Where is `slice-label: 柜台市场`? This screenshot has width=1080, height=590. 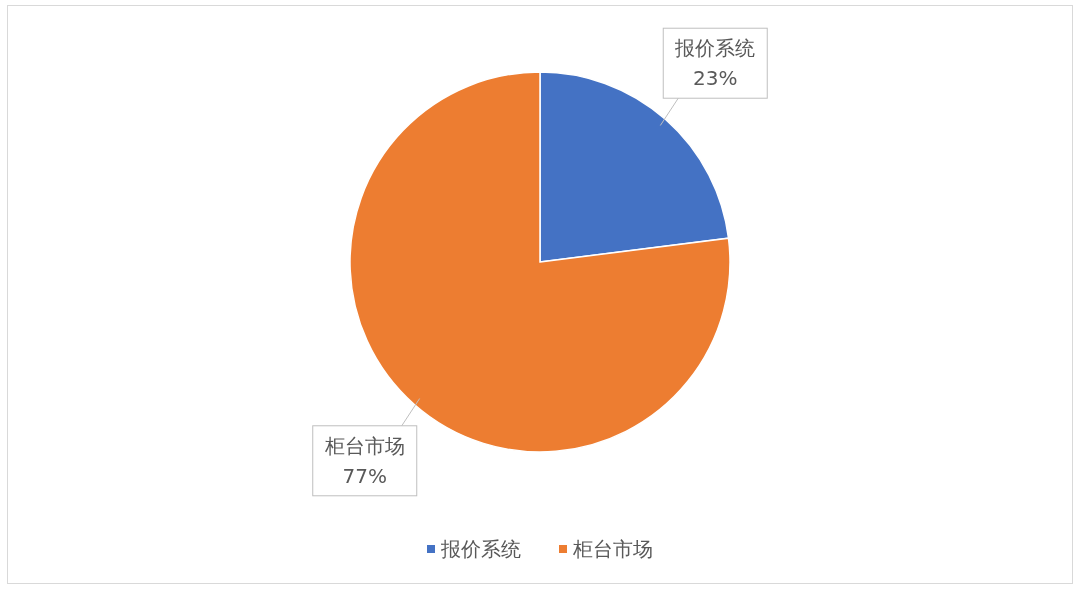 slice-label: 柜台市场 is located at coordinates (364, 445).